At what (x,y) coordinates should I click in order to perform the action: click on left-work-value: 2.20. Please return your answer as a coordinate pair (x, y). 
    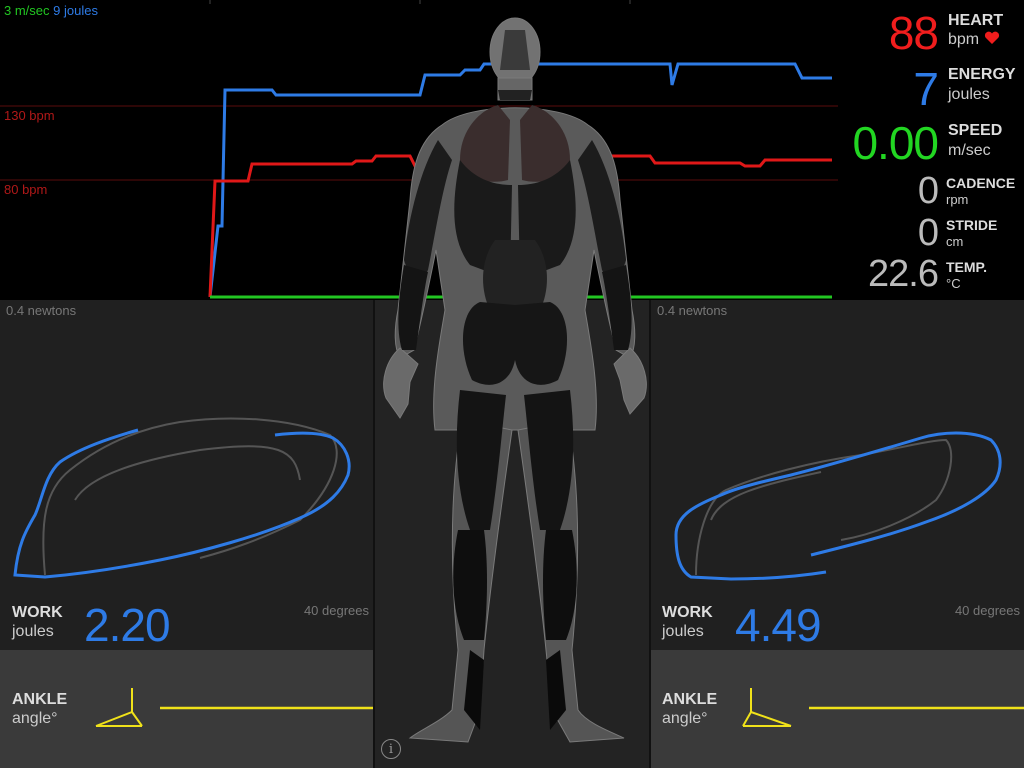
    Looking at the image, I should click on (127, 625).